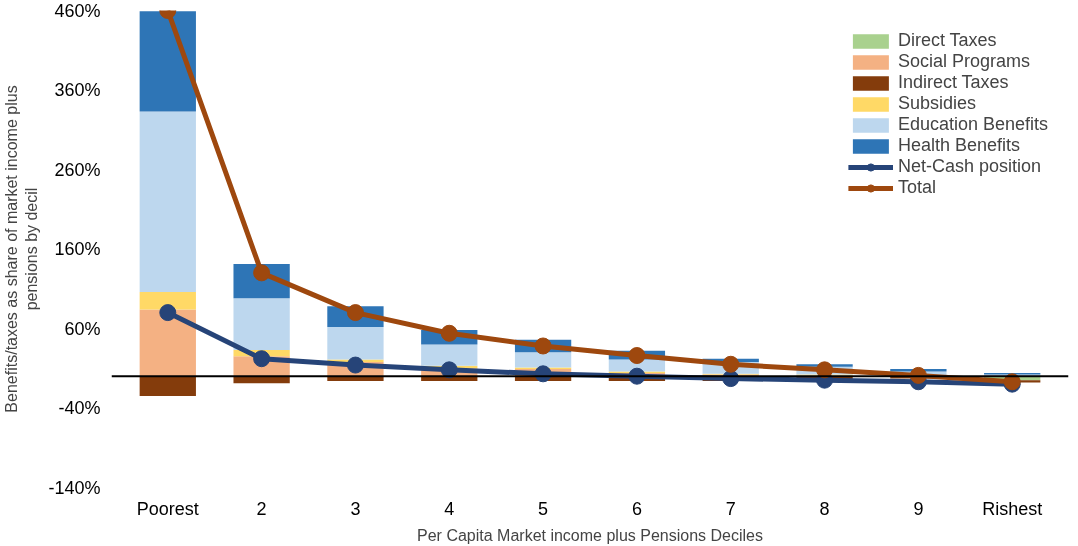 The height and width of the screenshot is (546, 1078). I want to click on x-axis-title: Per Capita Market income plus Pensions Deciles, so click(590, 535).